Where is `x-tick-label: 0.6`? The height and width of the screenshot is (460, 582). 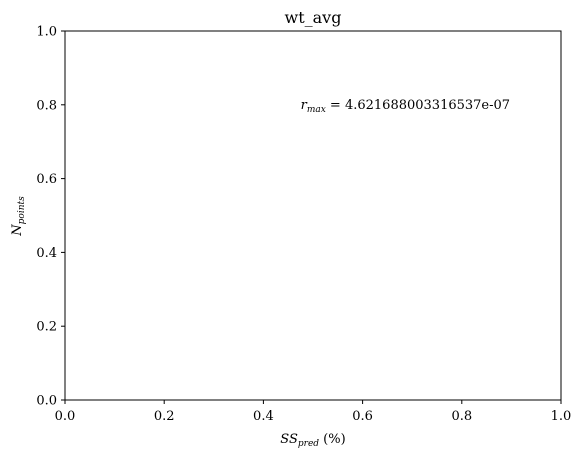
x-tick-label: 0.6 is located at coordinates (362, 416).